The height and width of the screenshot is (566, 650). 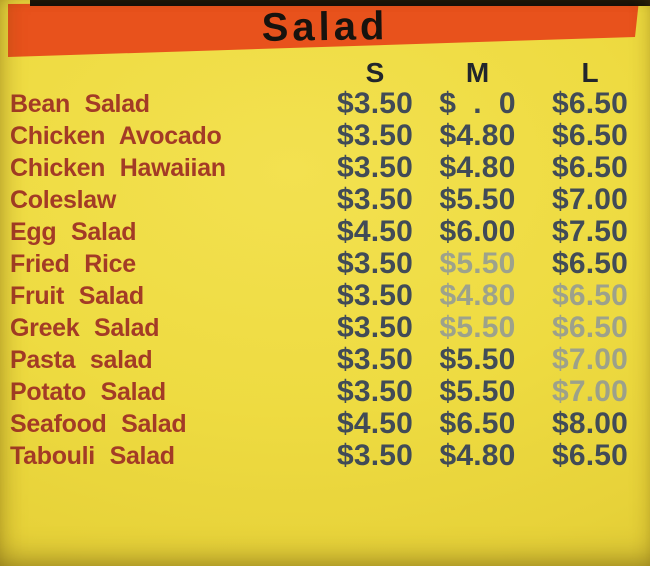 I want to click on item-name: Pasta salad, so click(x=81, y=359).